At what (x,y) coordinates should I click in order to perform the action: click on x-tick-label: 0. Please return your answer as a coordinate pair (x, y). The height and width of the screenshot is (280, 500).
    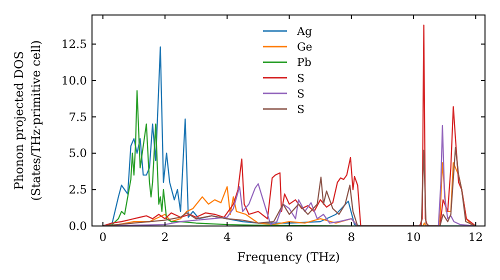
    Looking at the image, I should click on (103, 237).